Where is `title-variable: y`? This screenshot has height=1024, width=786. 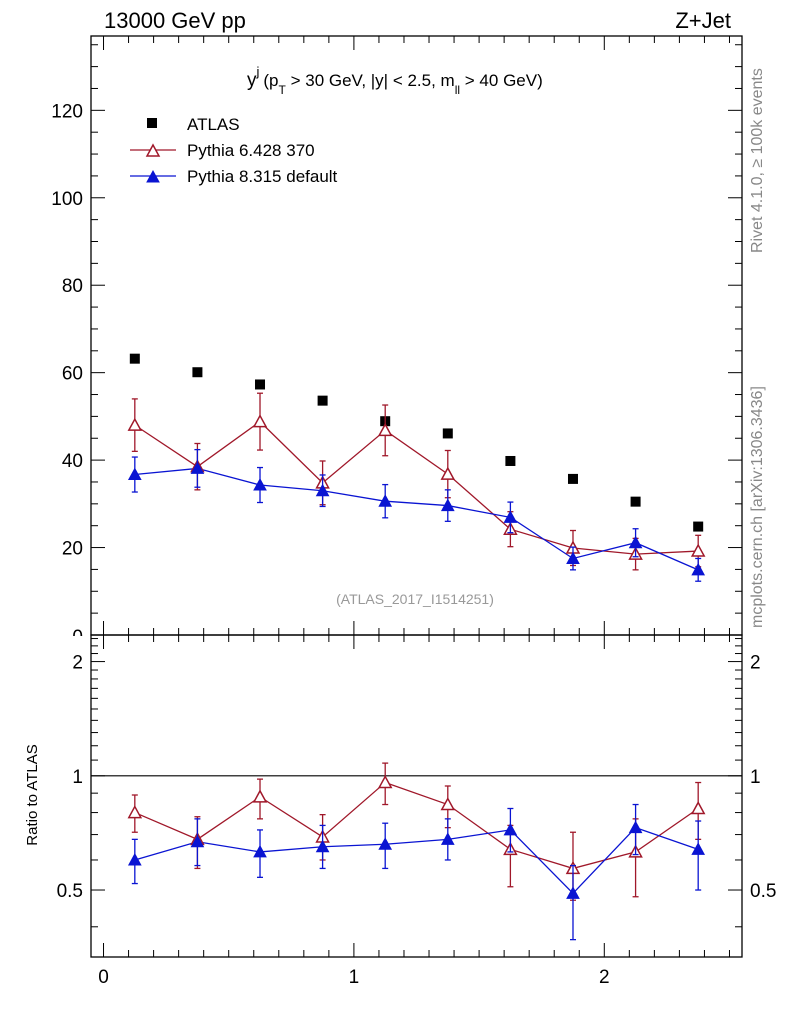 title-variable: y is located at coordinates (252, 80).